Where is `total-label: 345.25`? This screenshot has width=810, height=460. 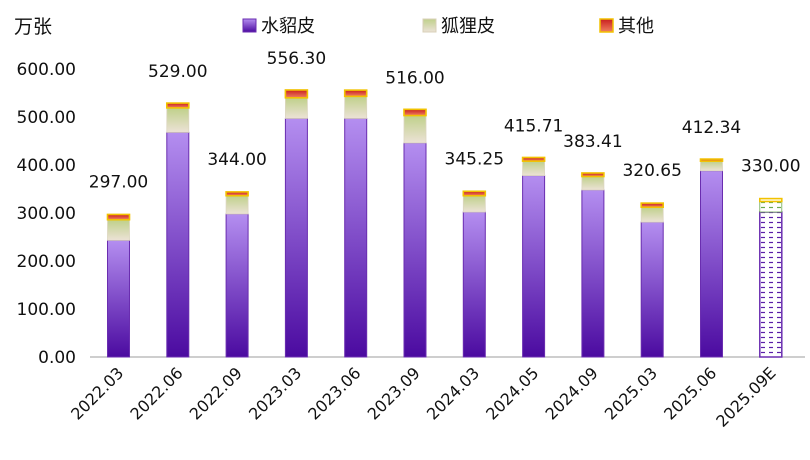
total-label: 345.25 is located at coordinates (474, 159).